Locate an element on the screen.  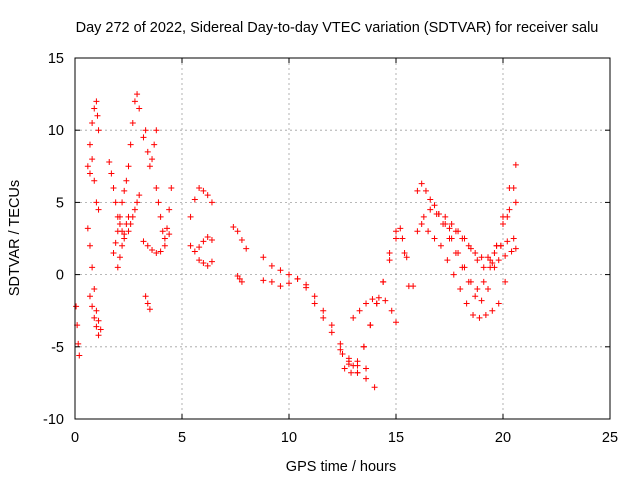
series-sat-af is located at coordinates (504, 256).